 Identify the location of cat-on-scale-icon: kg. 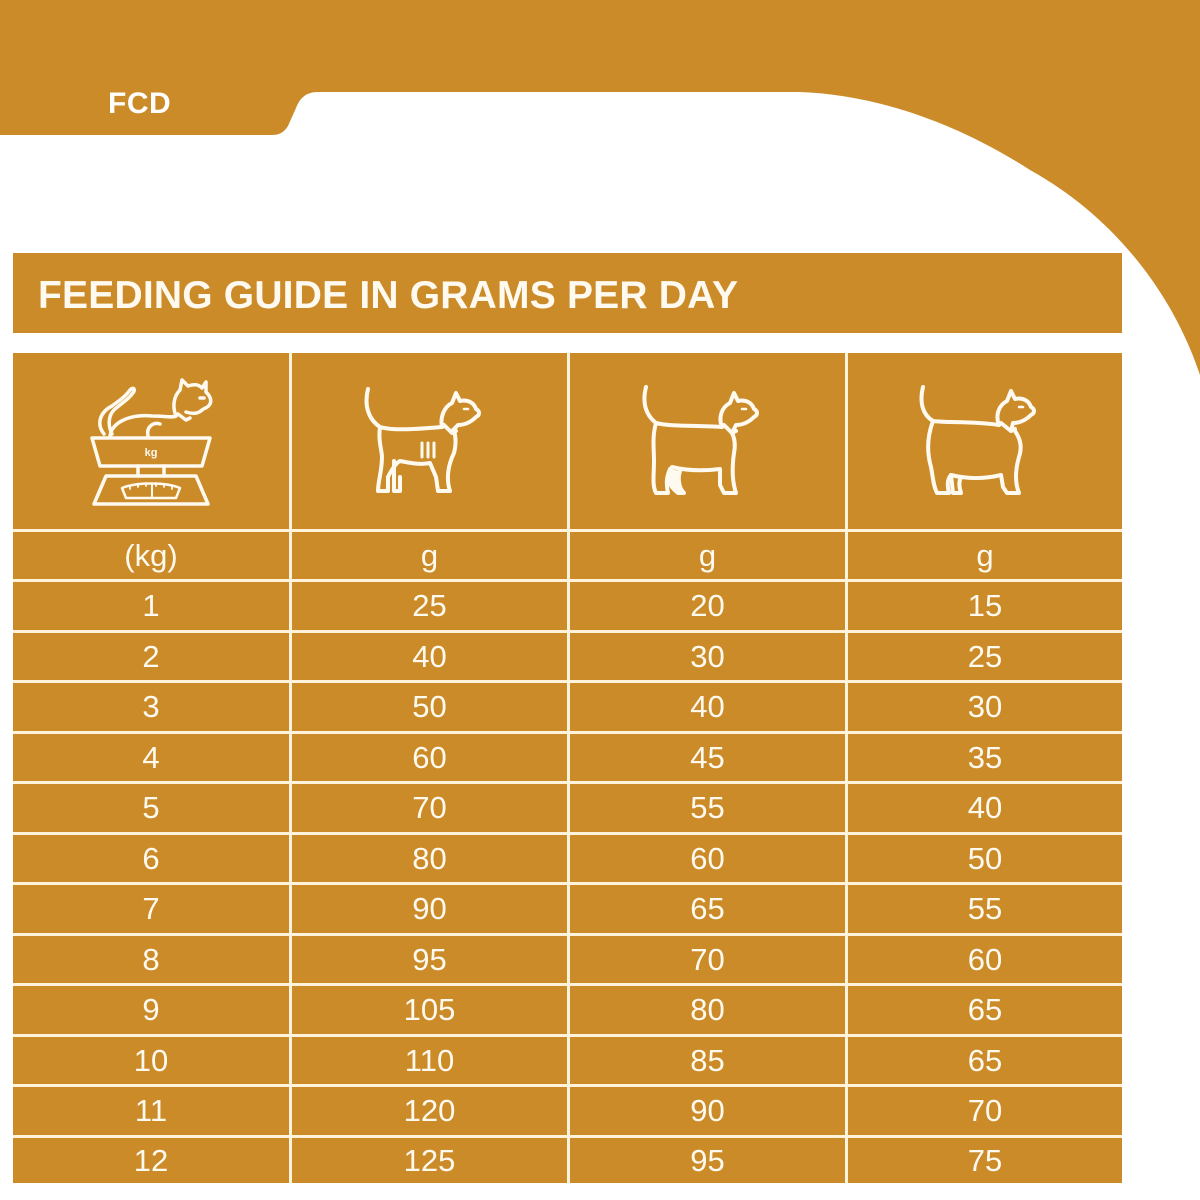
(151, 442).